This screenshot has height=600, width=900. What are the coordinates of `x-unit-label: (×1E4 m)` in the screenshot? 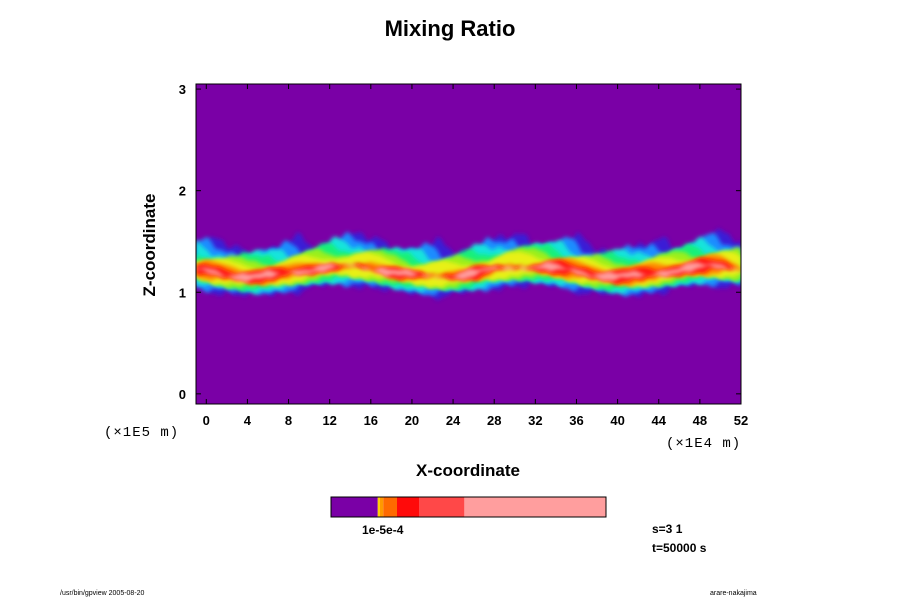 It's located at (704, 444).